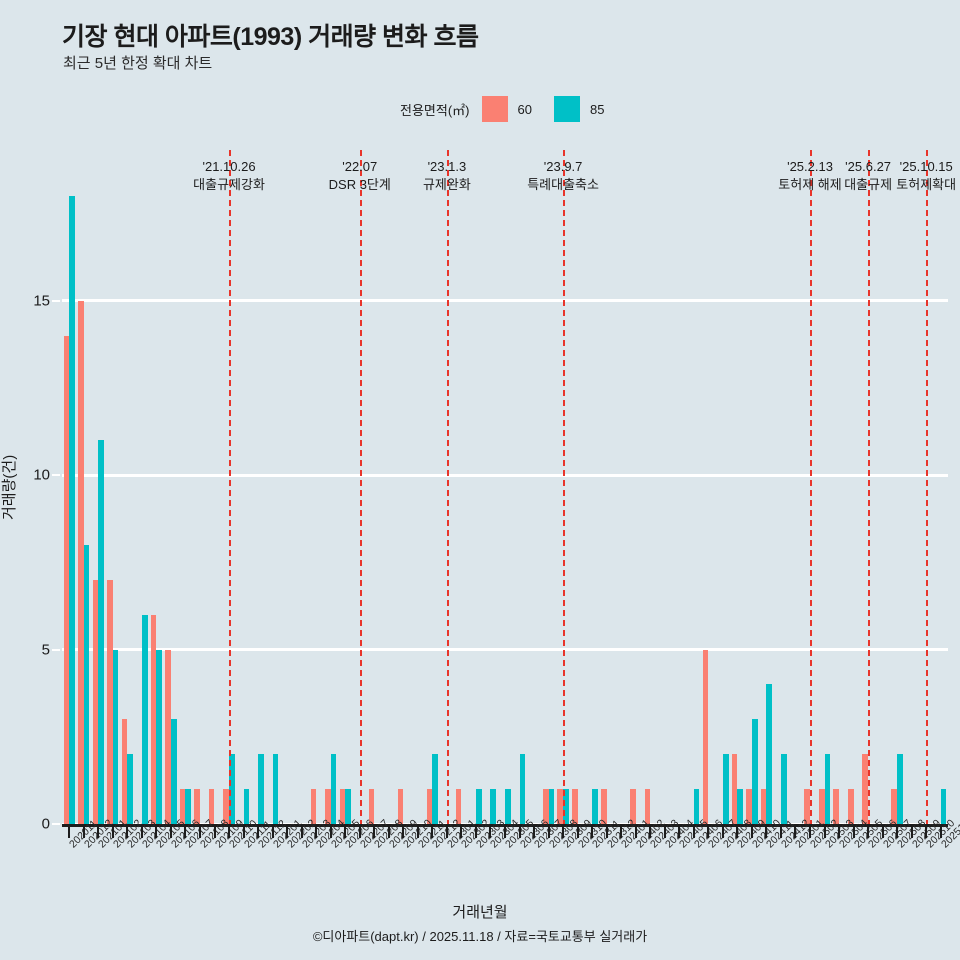 The height and width of the screenshot is (960, 960). What do you see at coordinates (45, 824) in the screenshot?
I see `y-tick-label: 0` at bounding box center [45, 824].